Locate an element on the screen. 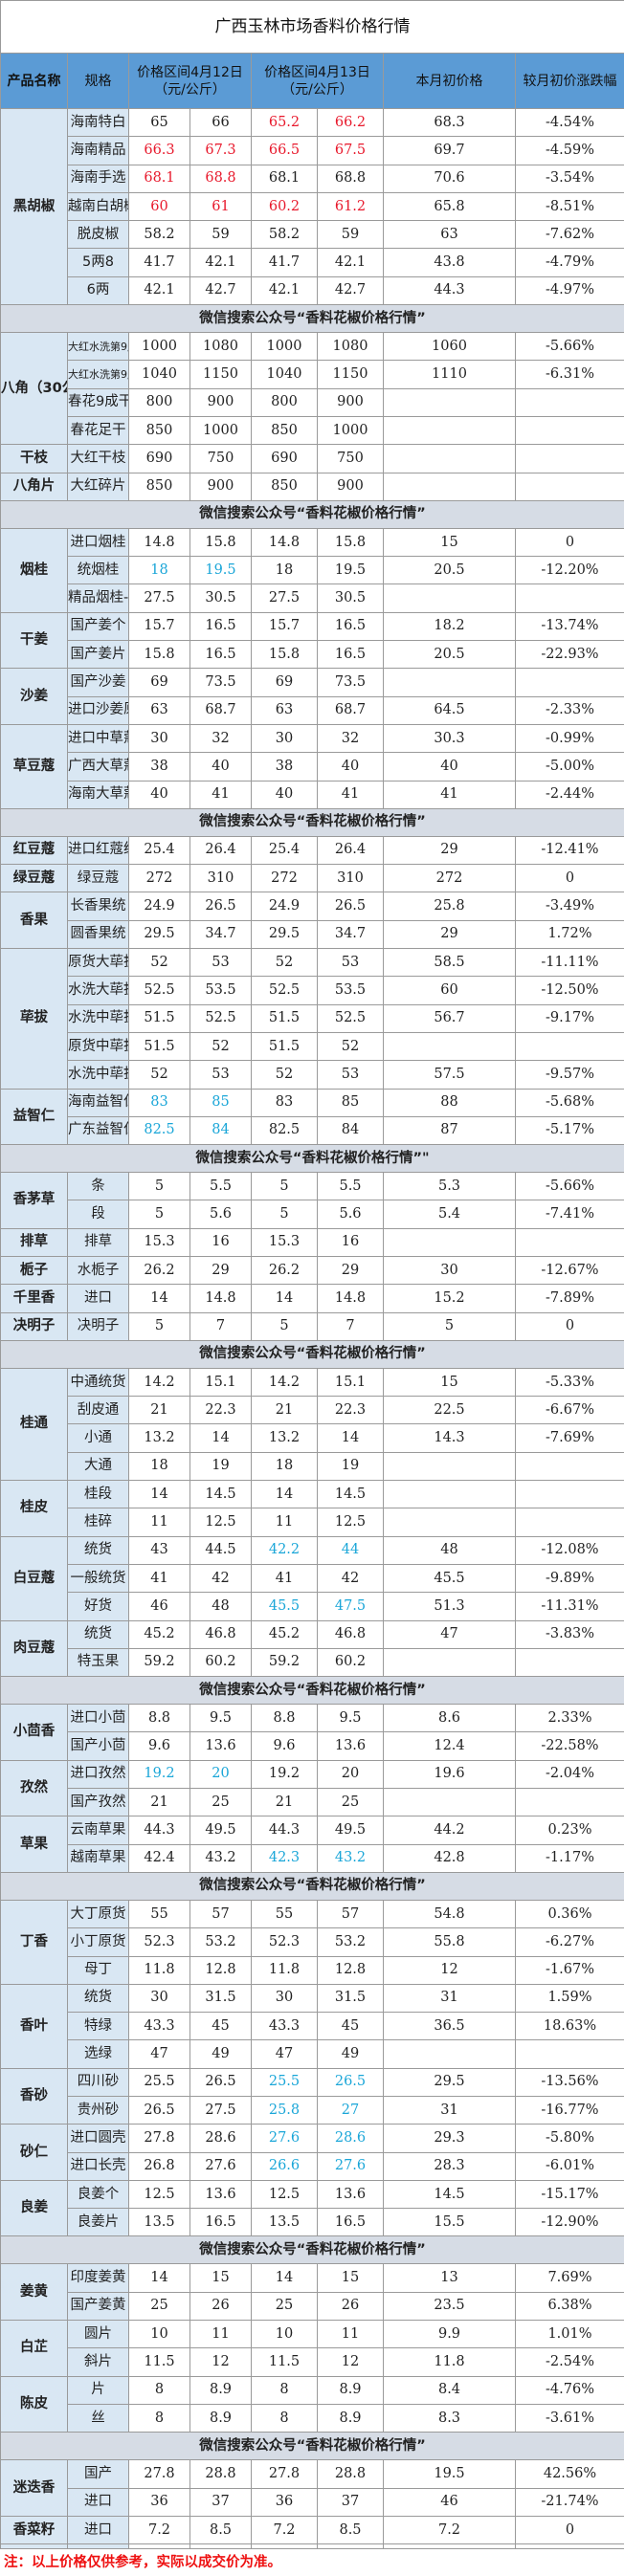 This screenshot has height=2576, width=624. product-name-cell: 草豆蔻 is located at coordinates (34, 766).